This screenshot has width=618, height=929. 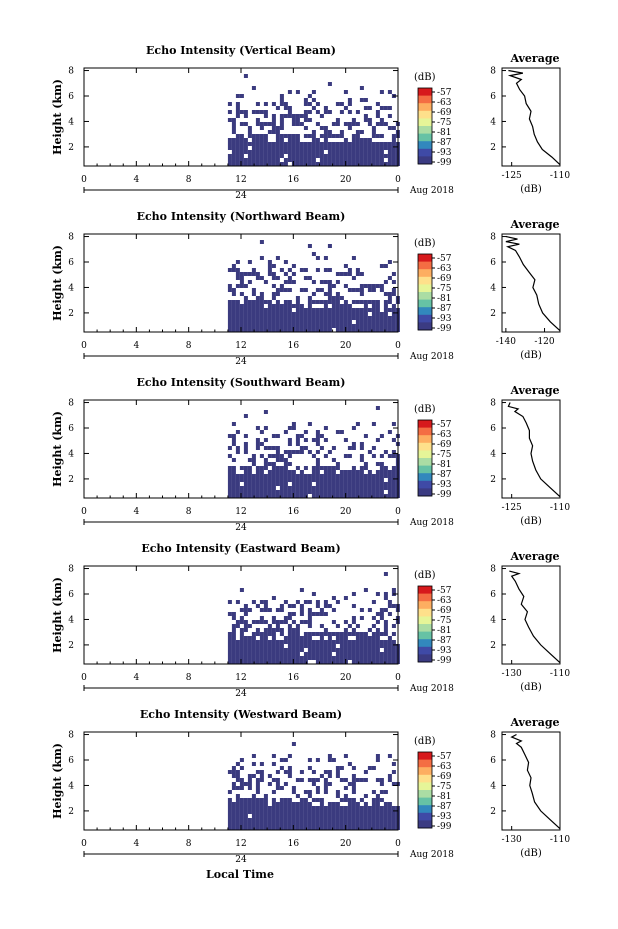 I want to click on colorbar-tick-label: -81, so click(x=444, y=797).